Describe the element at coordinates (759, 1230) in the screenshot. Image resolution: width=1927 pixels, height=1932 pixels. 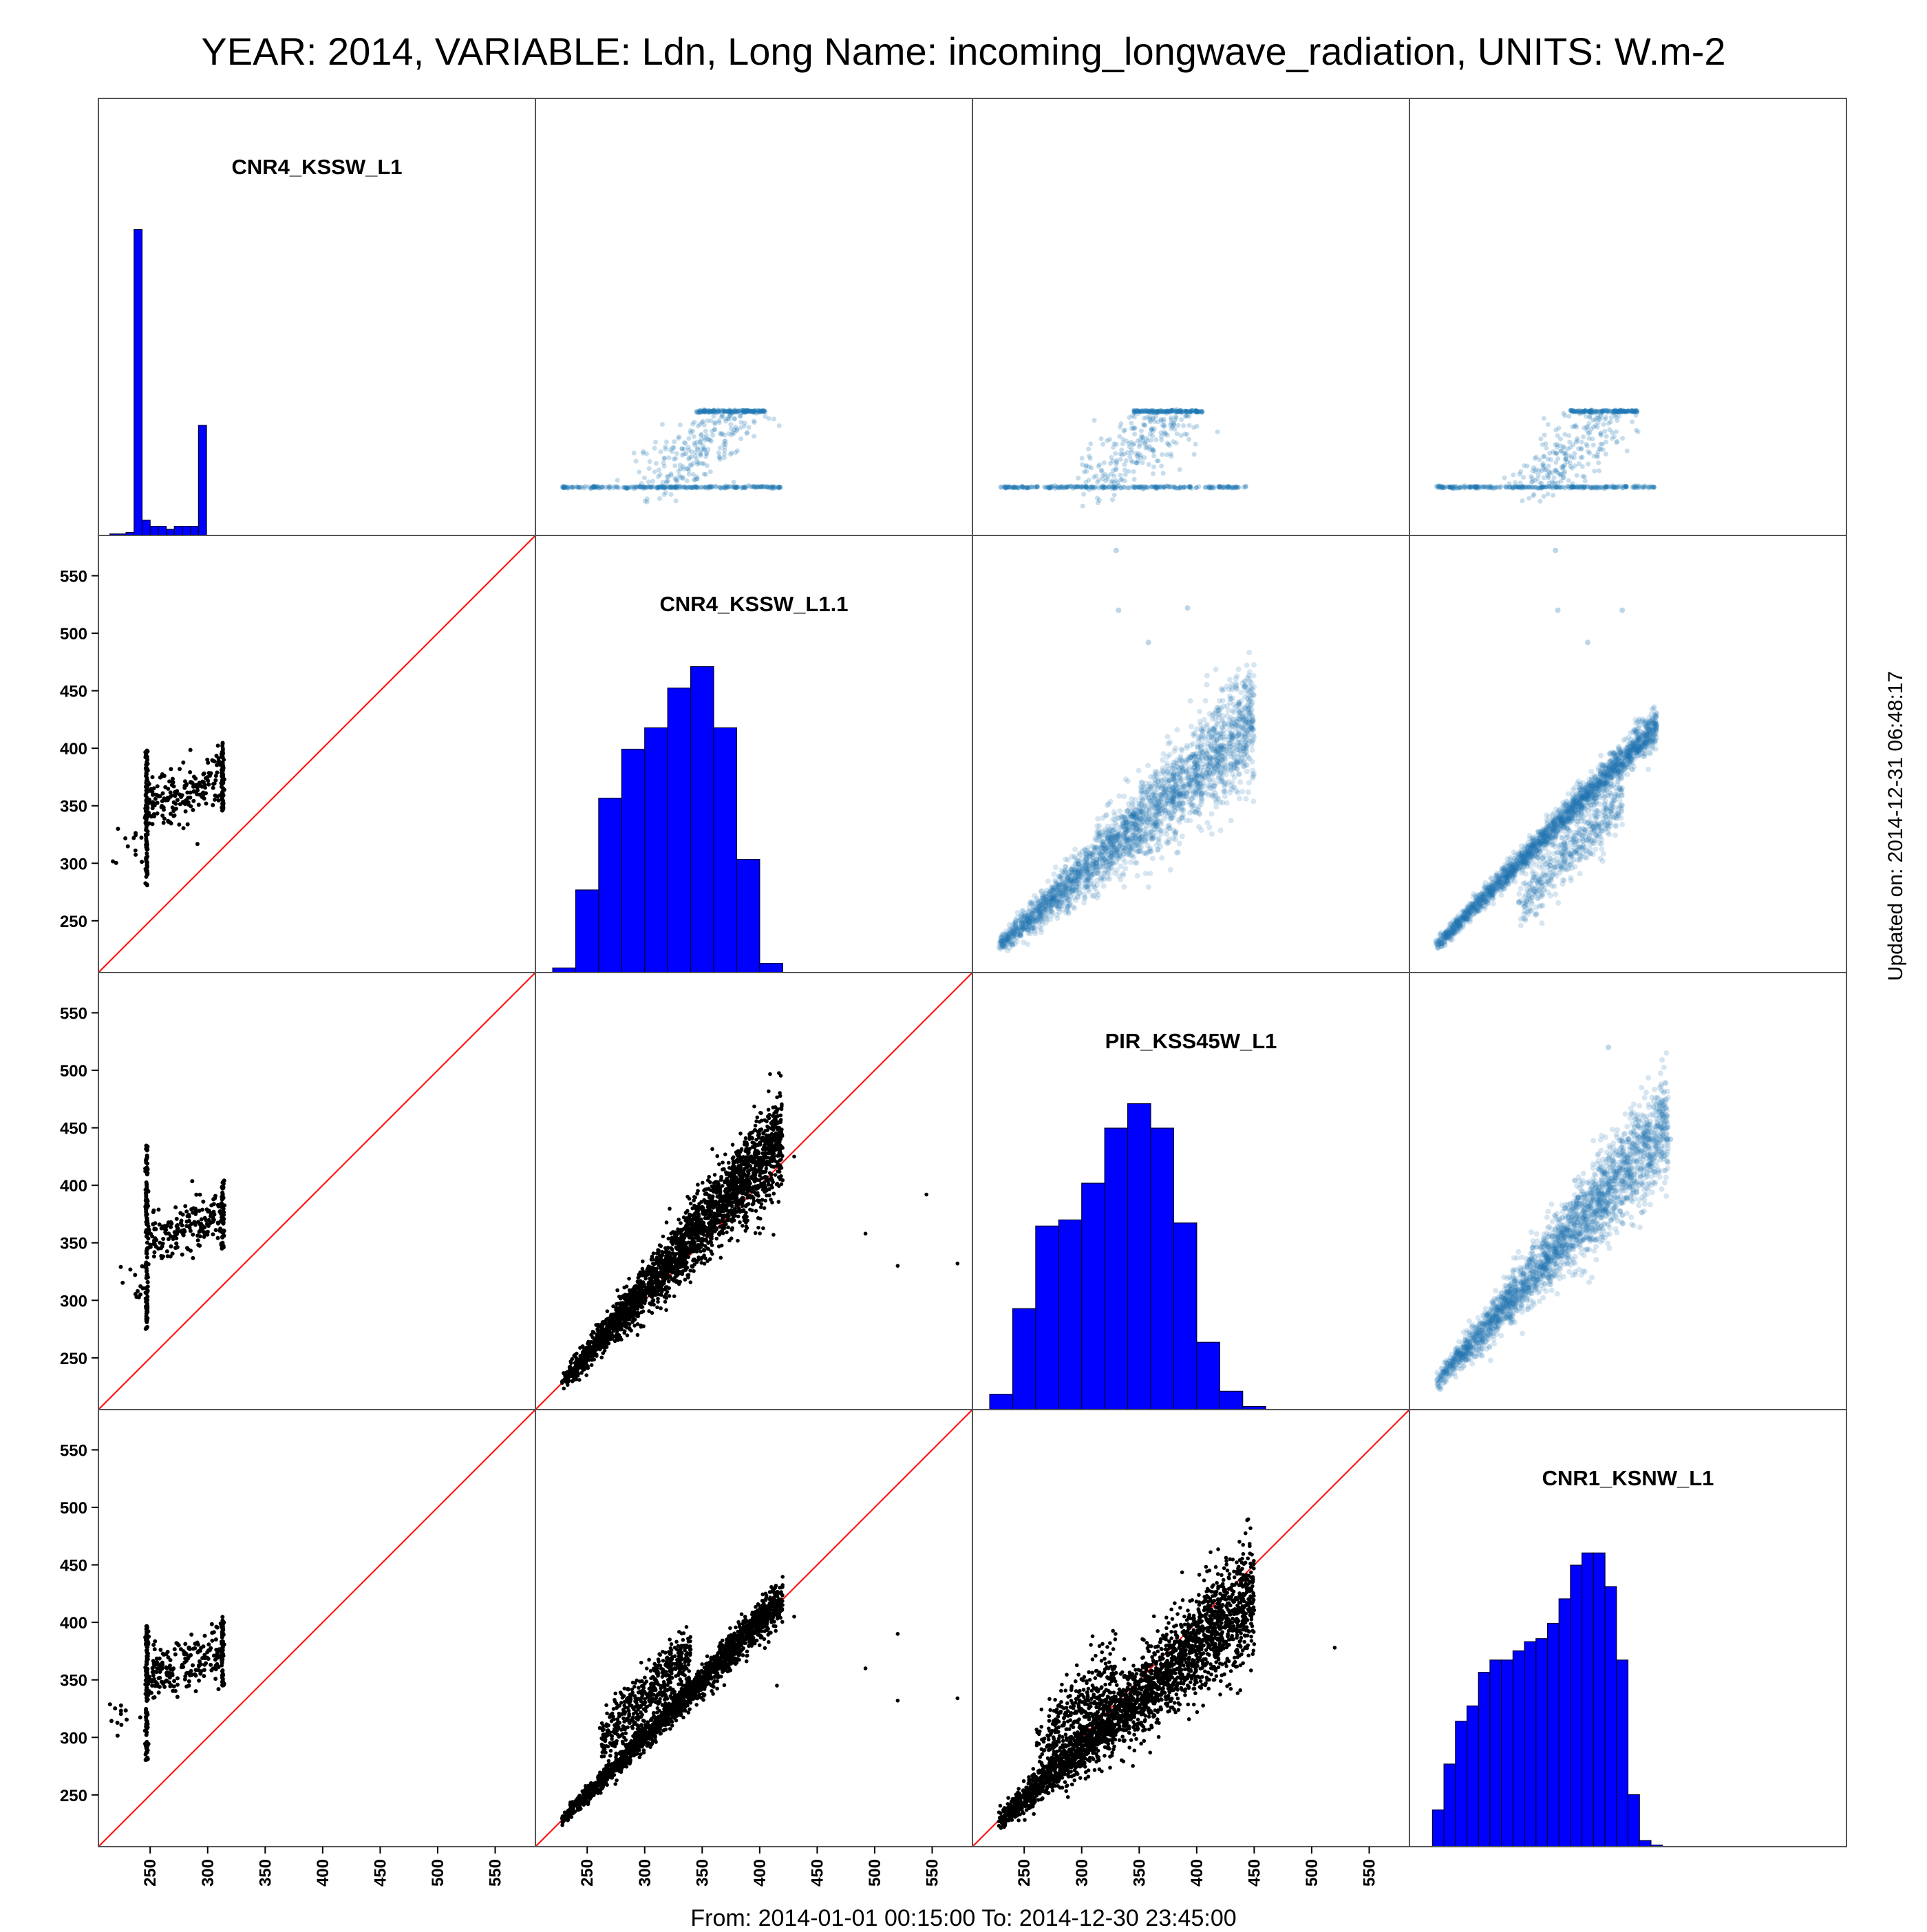
I see `scatter-lower-r2-c1` at that location.